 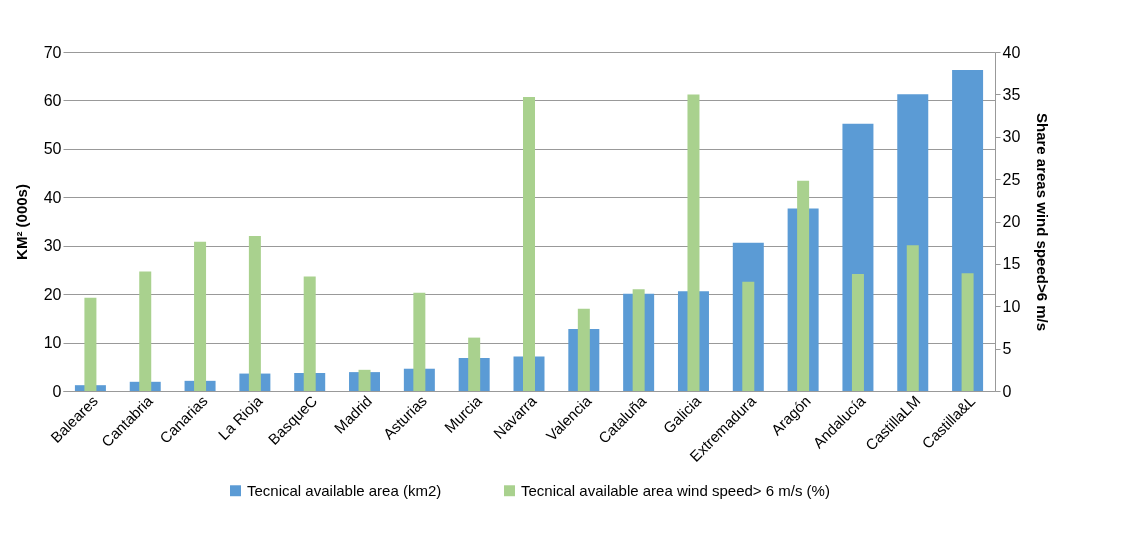 What do you see at coordinates (1007, 391) in the screenshot?
I see `y2-tick-label: 0` at bounding box center [1007, 391].